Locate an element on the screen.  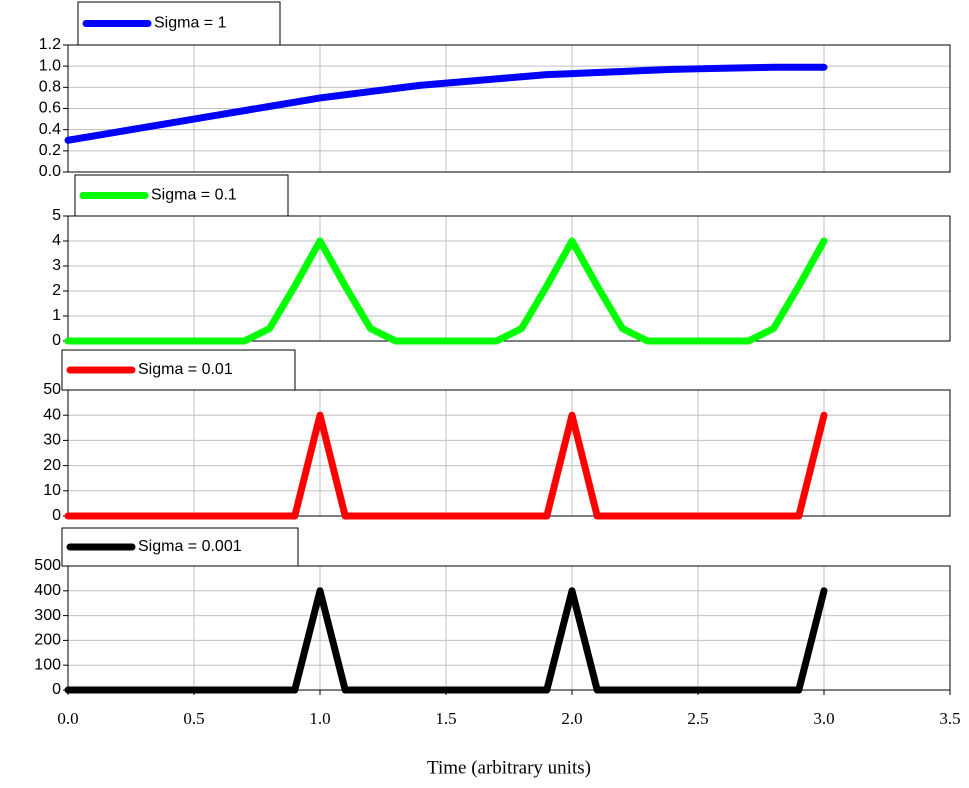
legend-label: Sigma = 0.001 is located at coordinates (190, 546).